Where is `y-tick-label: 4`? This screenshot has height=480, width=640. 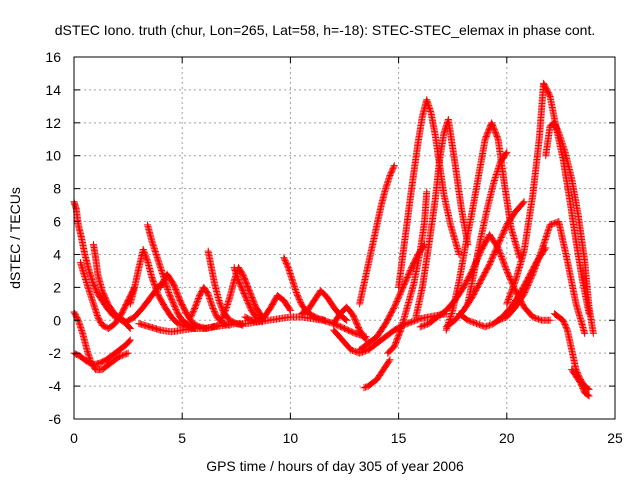
y-tick-label: 4 is located at coordinates (57, 254).